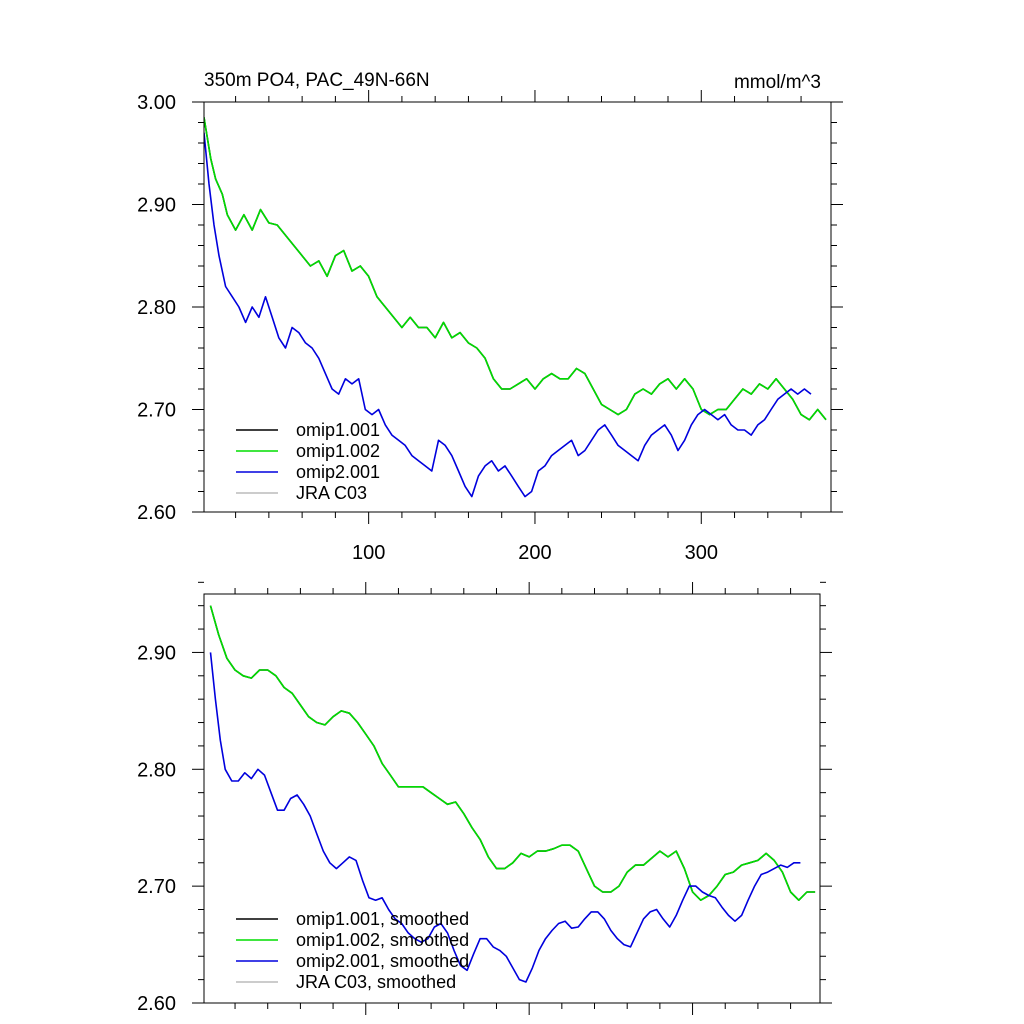  What do you see at coordinates (331, 493) in the screenshot?
I see `top-legend-label: JRA C03` at bounding box center [331, 493].